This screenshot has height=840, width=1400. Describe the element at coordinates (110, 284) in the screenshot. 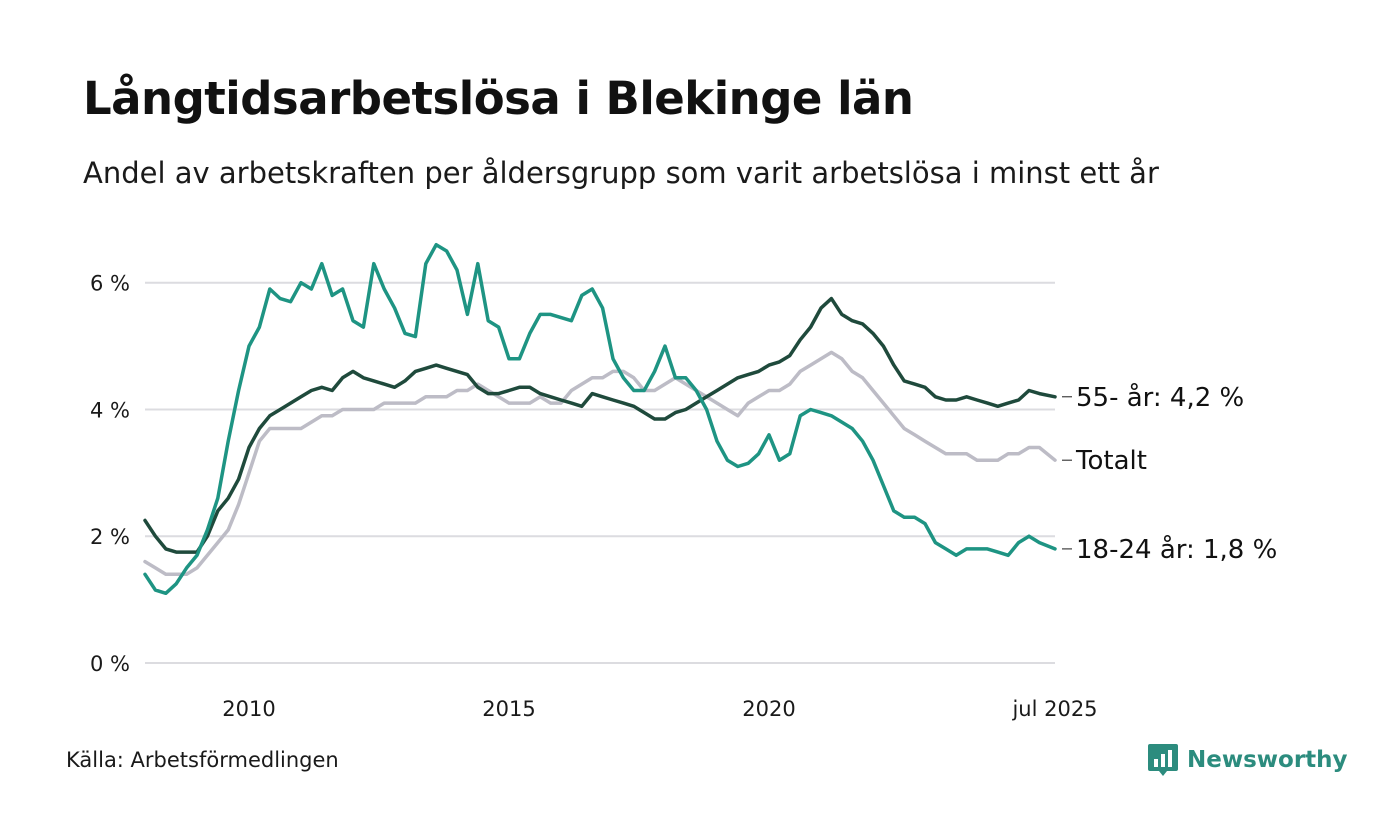

I see `y-tick-label: 6 %` at that location.